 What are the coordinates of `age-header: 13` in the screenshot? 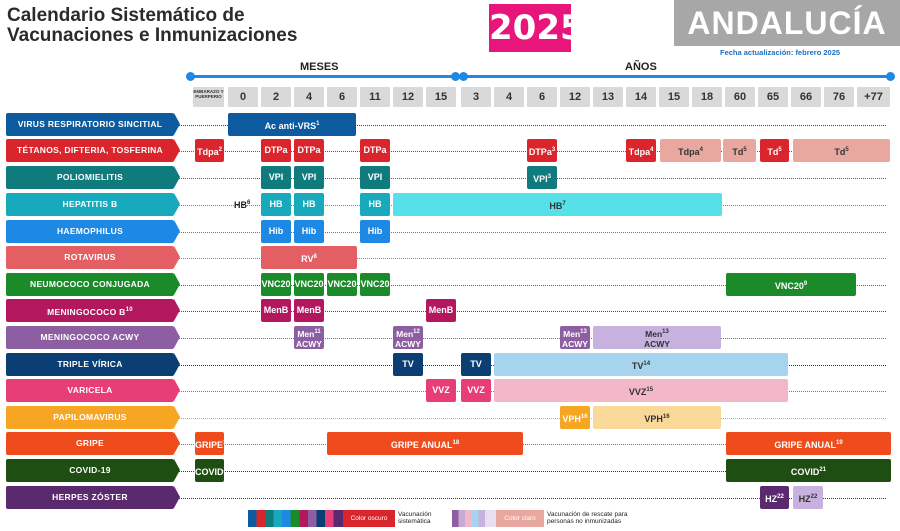 It's located at (608, 97).